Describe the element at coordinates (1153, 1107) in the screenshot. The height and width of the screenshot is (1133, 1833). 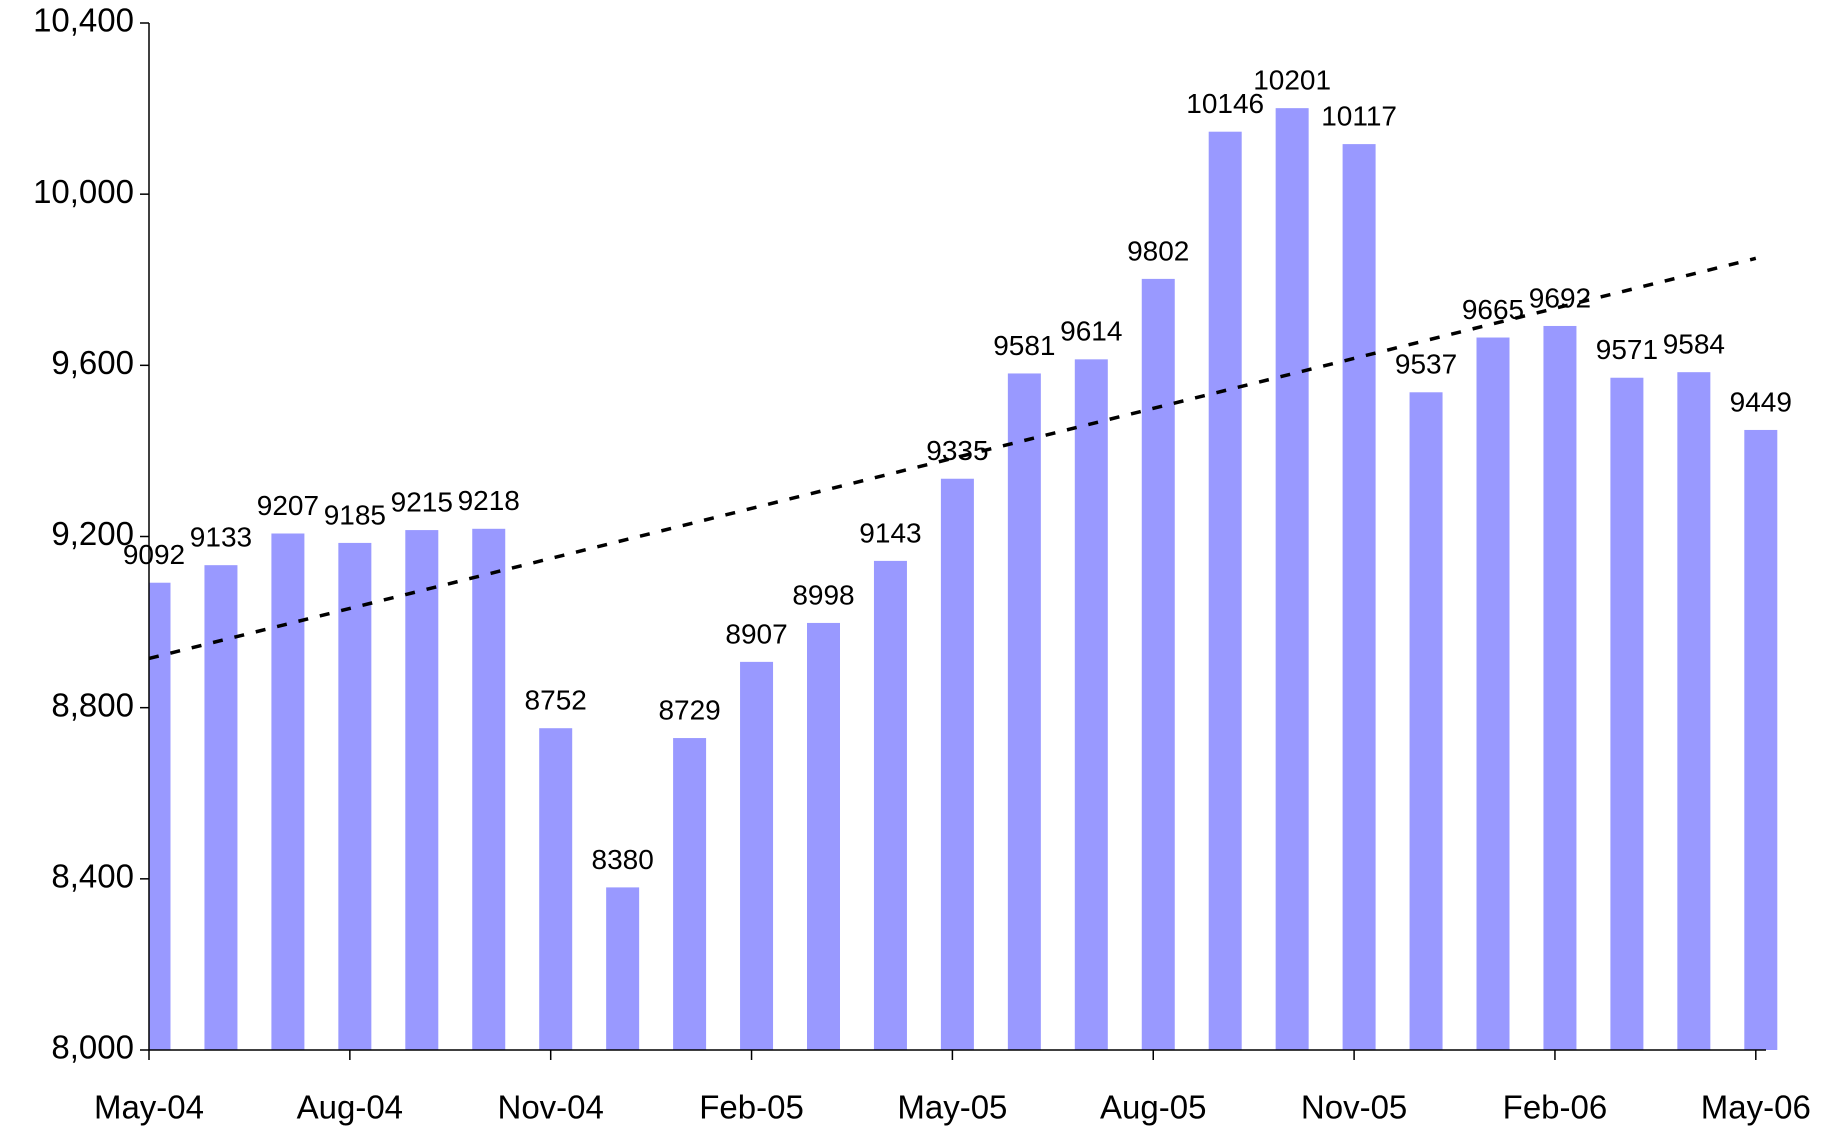
I see `x-tick-label: Aug-05` at that location.